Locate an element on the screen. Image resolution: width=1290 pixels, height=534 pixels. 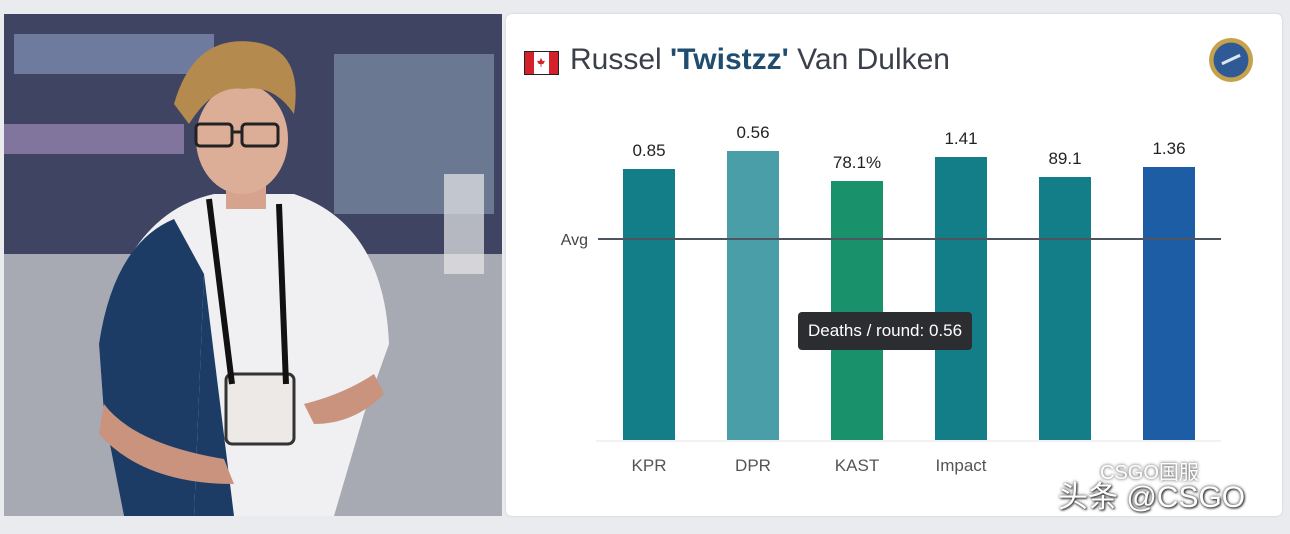
player-first-name: Russel is located at coordinates (616, 59).